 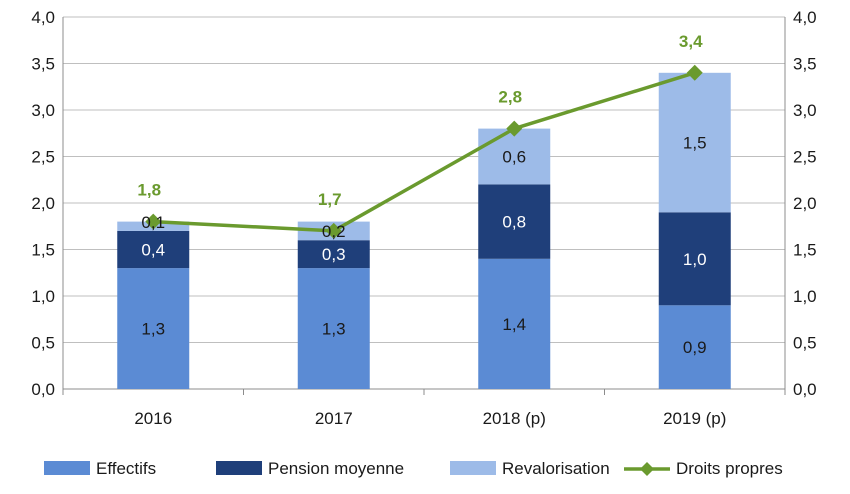 I want to click on x-tick-label: 2017, so click(x=334, y=418).